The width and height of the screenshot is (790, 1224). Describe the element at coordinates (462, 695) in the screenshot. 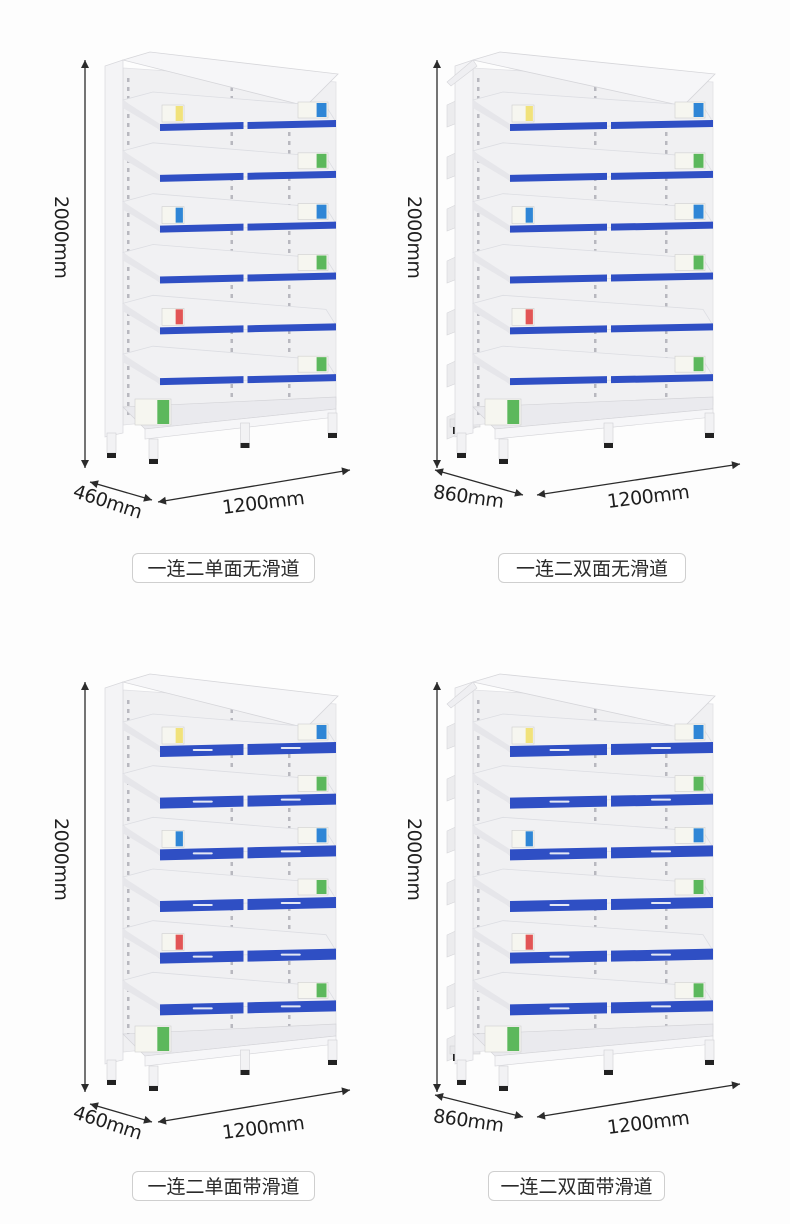

I see `rear-canopy` at that location.